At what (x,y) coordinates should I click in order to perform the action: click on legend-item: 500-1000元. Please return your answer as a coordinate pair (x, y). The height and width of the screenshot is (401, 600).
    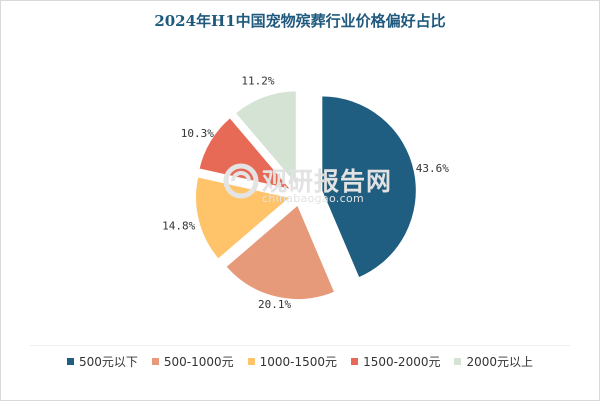
    Looking at the image, I should click on (192, 361).